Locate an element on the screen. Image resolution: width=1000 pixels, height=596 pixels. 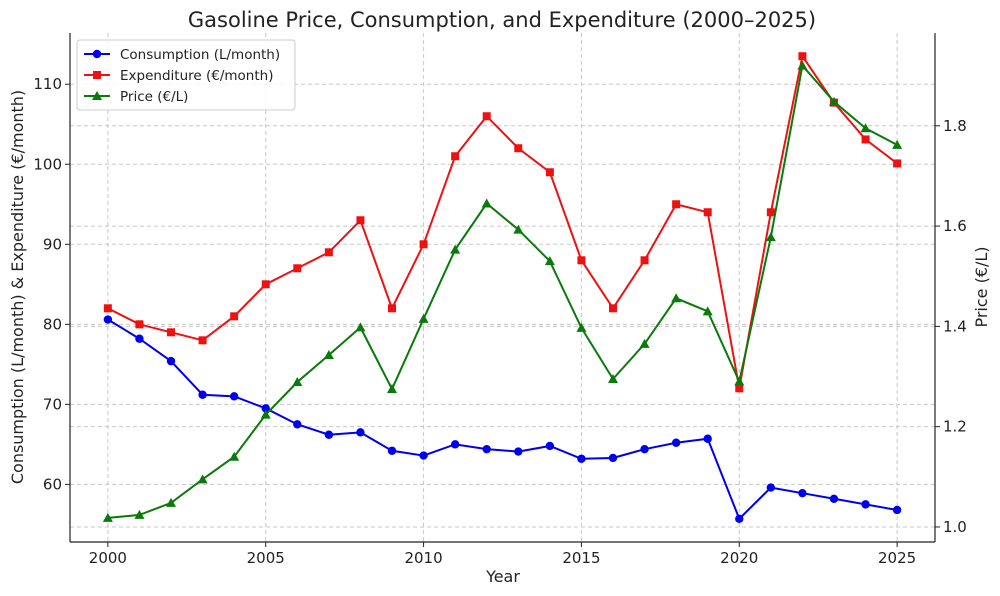
x-tick-label: 2000 is located at coordinates (108, 558).